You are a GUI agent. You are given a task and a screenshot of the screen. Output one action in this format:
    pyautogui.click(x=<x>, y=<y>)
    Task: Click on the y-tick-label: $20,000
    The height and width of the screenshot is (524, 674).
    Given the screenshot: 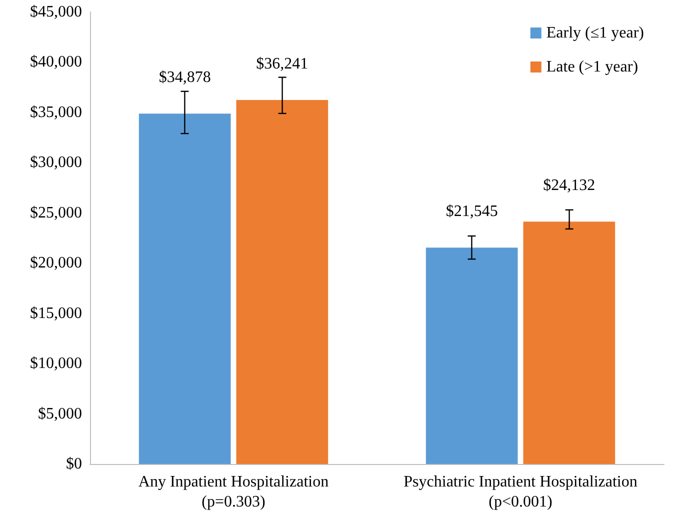 What is the action you would take?
    pyautogui.click(x=56, y=263)
    